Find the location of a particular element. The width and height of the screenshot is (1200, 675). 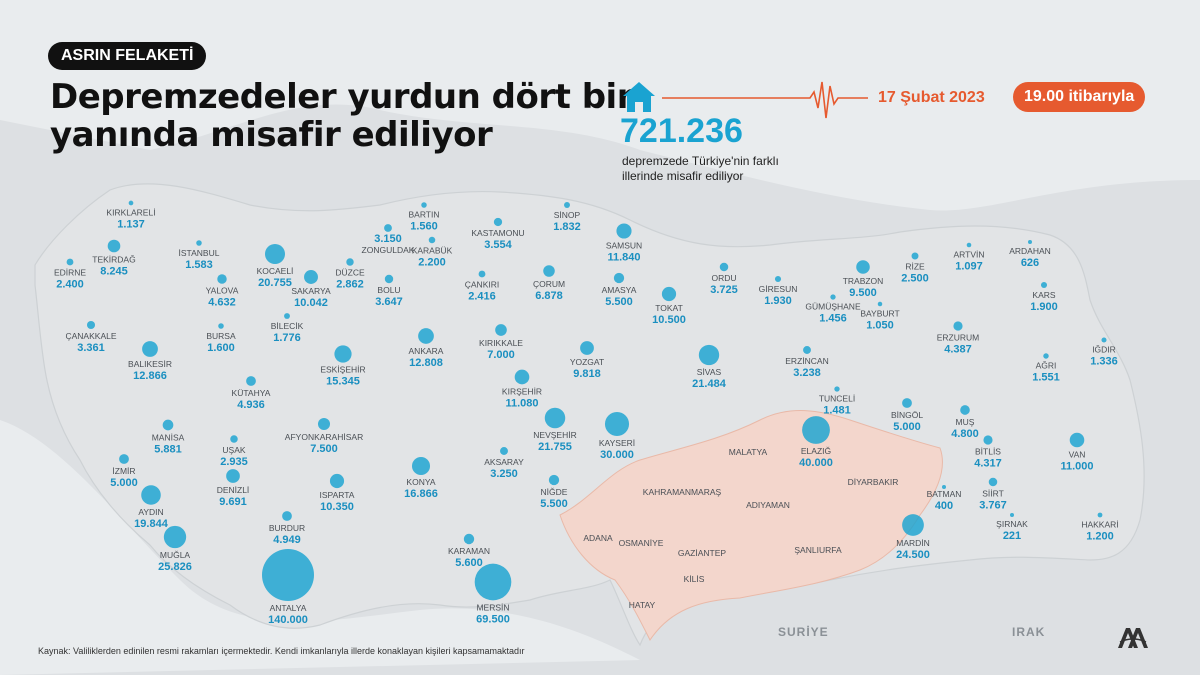

bubble-tokat is located at coordinates (669, 294).